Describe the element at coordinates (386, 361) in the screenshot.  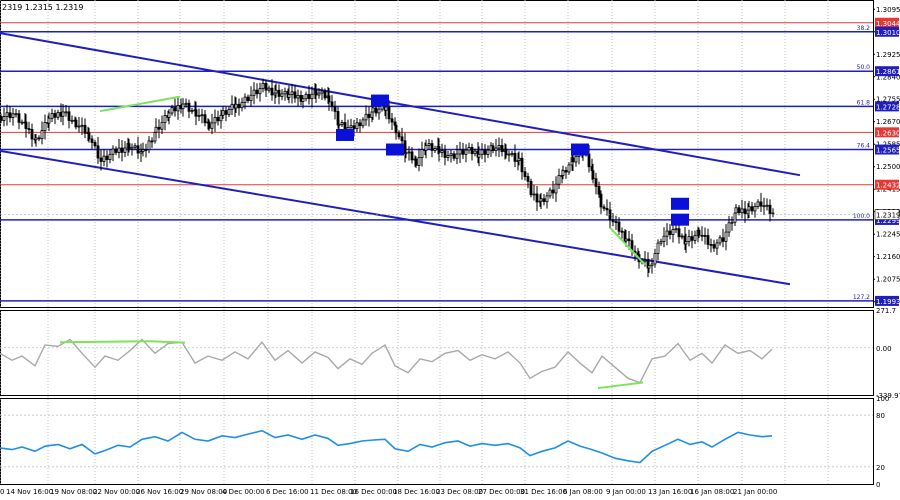
I see `cci-line` at that location.